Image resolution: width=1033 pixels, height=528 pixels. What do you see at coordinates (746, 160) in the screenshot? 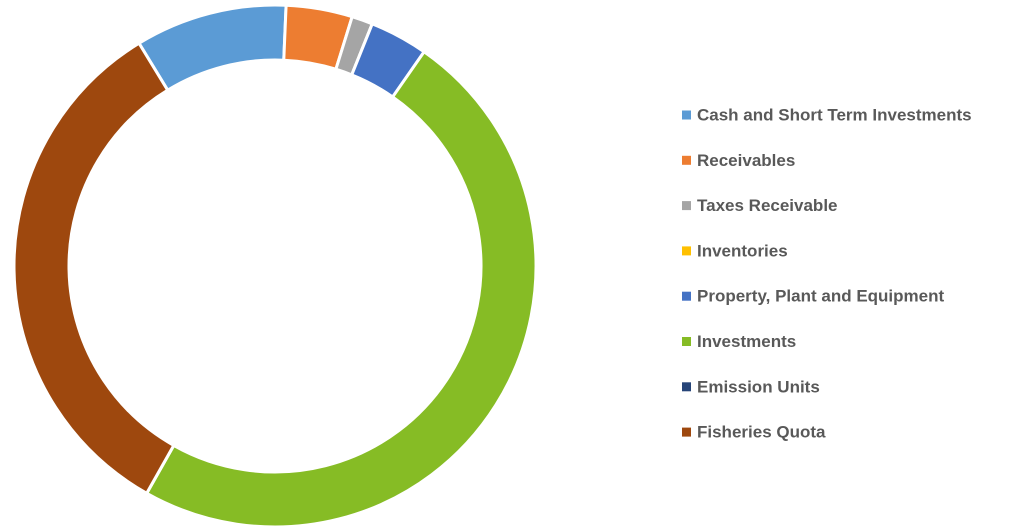
I see `legend-label: Receivables` at bounding box center [746, 160].